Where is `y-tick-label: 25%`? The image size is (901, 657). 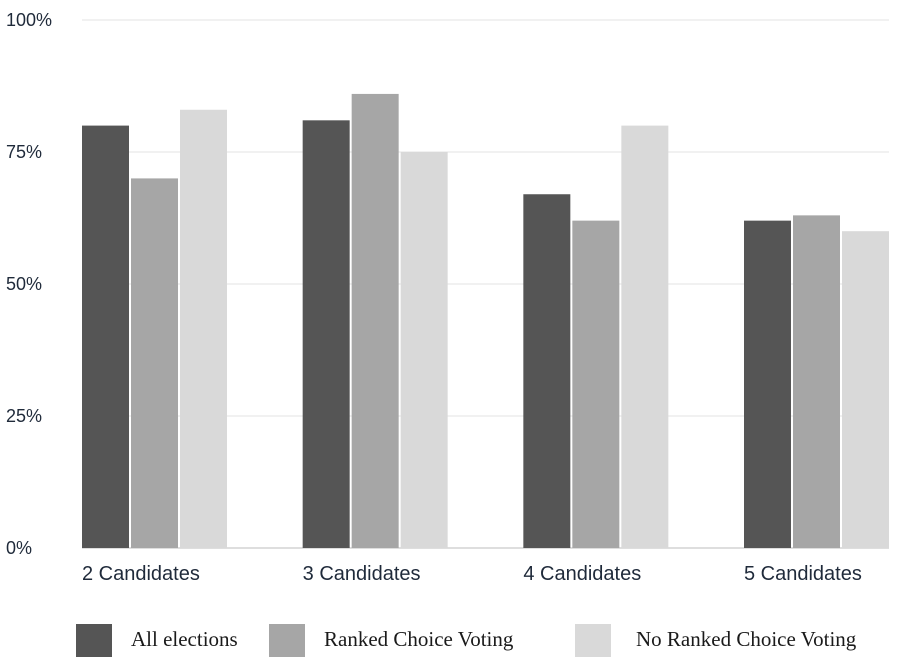
y-tick-label: 25% is located at coordinates (24, 416).